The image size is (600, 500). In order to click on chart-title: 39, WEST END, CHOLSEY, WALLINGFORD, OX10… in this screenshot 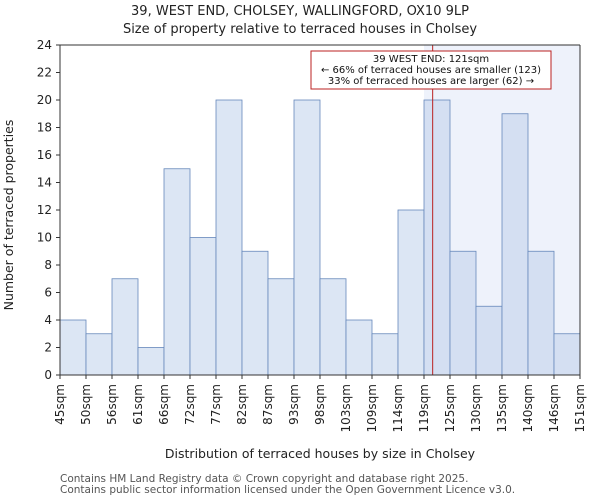, I will do `click(300, 20)`.